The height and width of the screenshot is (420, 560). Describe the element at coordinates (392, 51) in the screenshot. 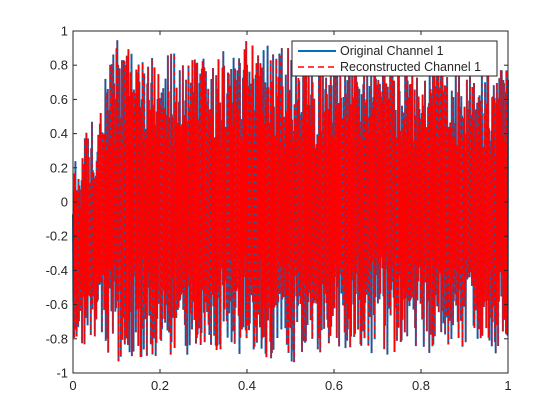

I see `legend-label-original: Original Channel 1` at that location.